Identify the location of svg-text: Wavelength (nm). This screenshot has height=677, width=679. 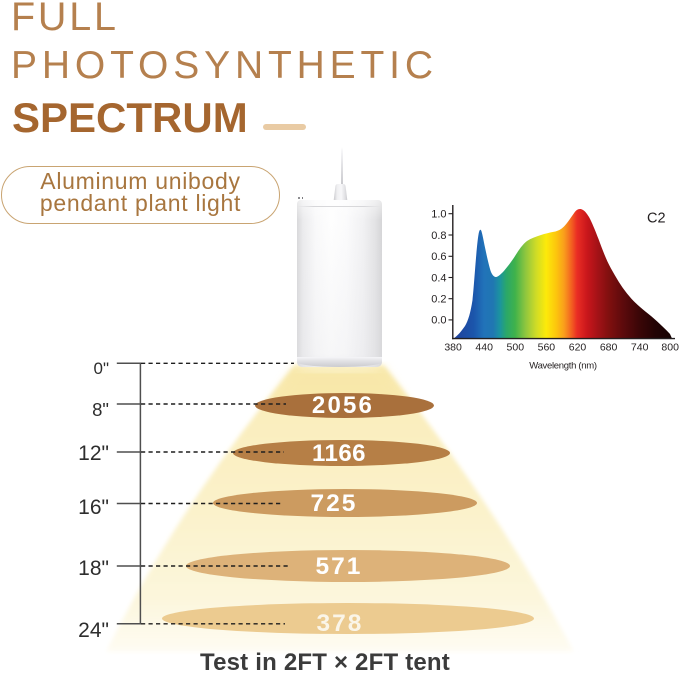
(563, 366).